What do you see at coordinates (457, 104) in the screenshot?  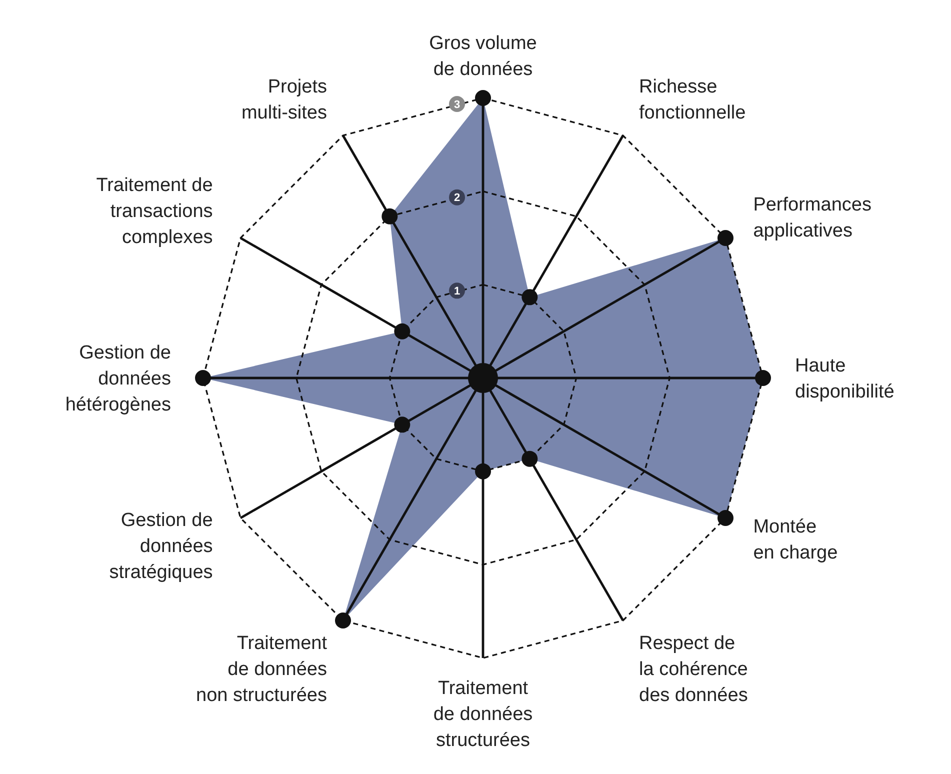 I see `y-tick-label: 3` at bounding box center [457, 104].